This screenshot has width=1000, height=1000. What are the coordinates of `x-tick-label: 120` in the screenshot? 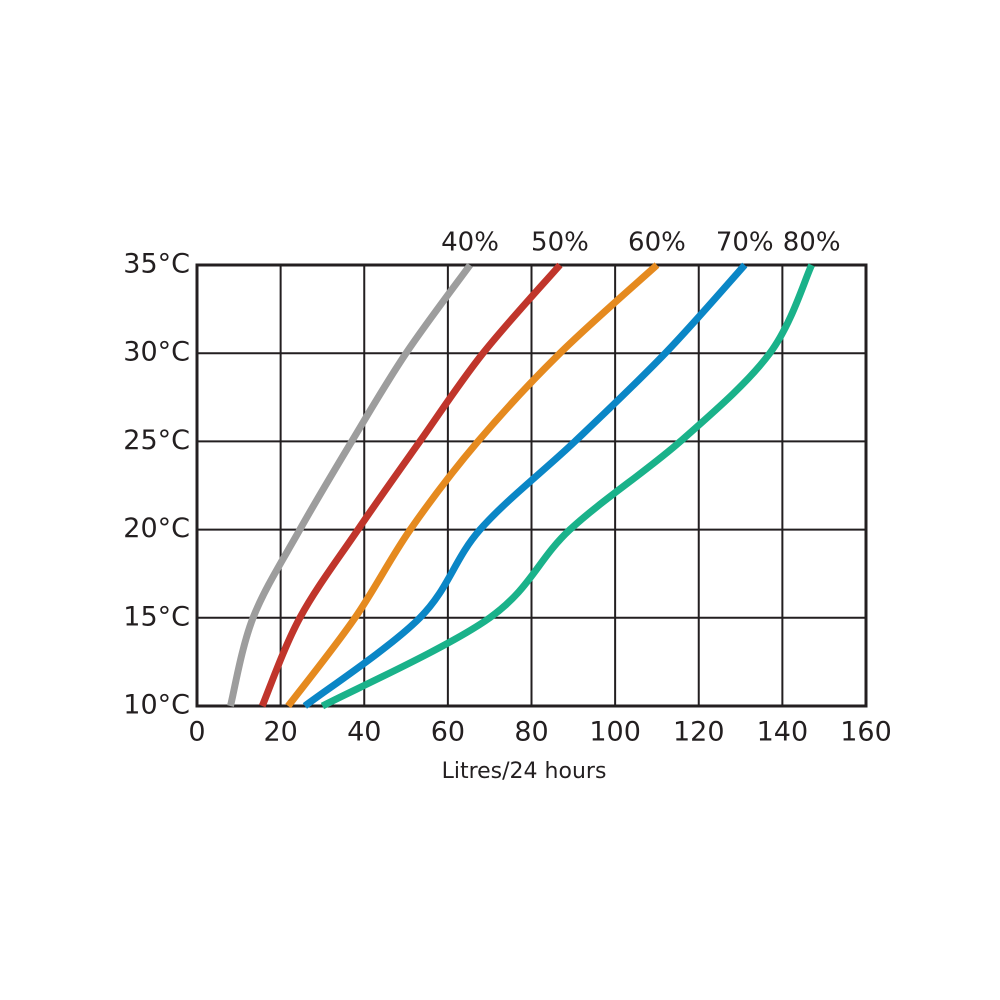 It's located at (699, 732).